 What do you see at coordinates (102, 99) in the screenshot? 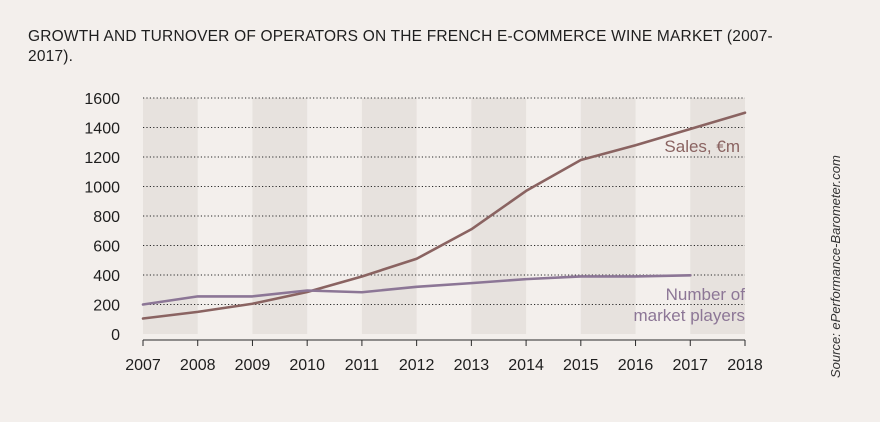
I see `y-tick-label: 1600` at bounding box center [102, 99].